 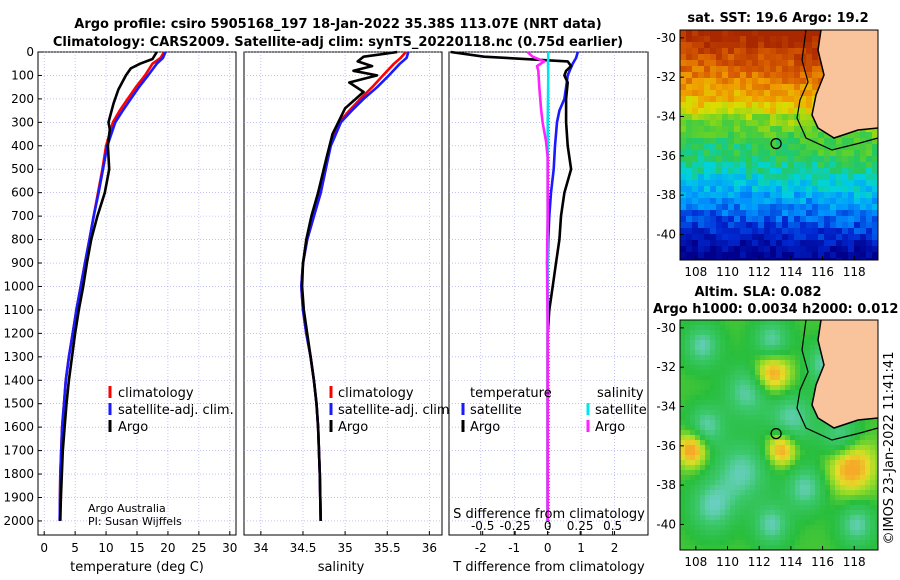 What do you see at coordinates (391, 410) in the screenshot?
I see `salinity-legend: climatology satellite-adj. clim. Argo` at bounding box center [391, 410].